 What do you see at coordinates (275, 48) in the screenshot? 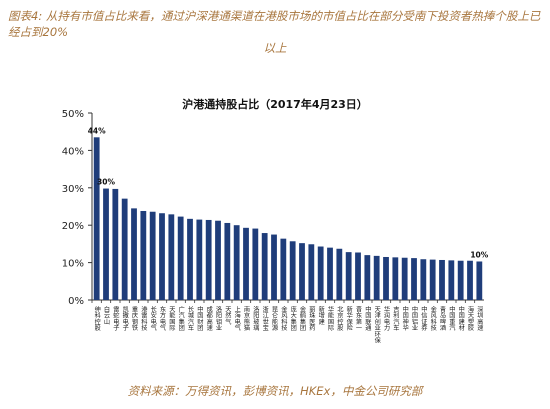
I see `figure-caption-line2: 以上` at bounding box center [275, 48].